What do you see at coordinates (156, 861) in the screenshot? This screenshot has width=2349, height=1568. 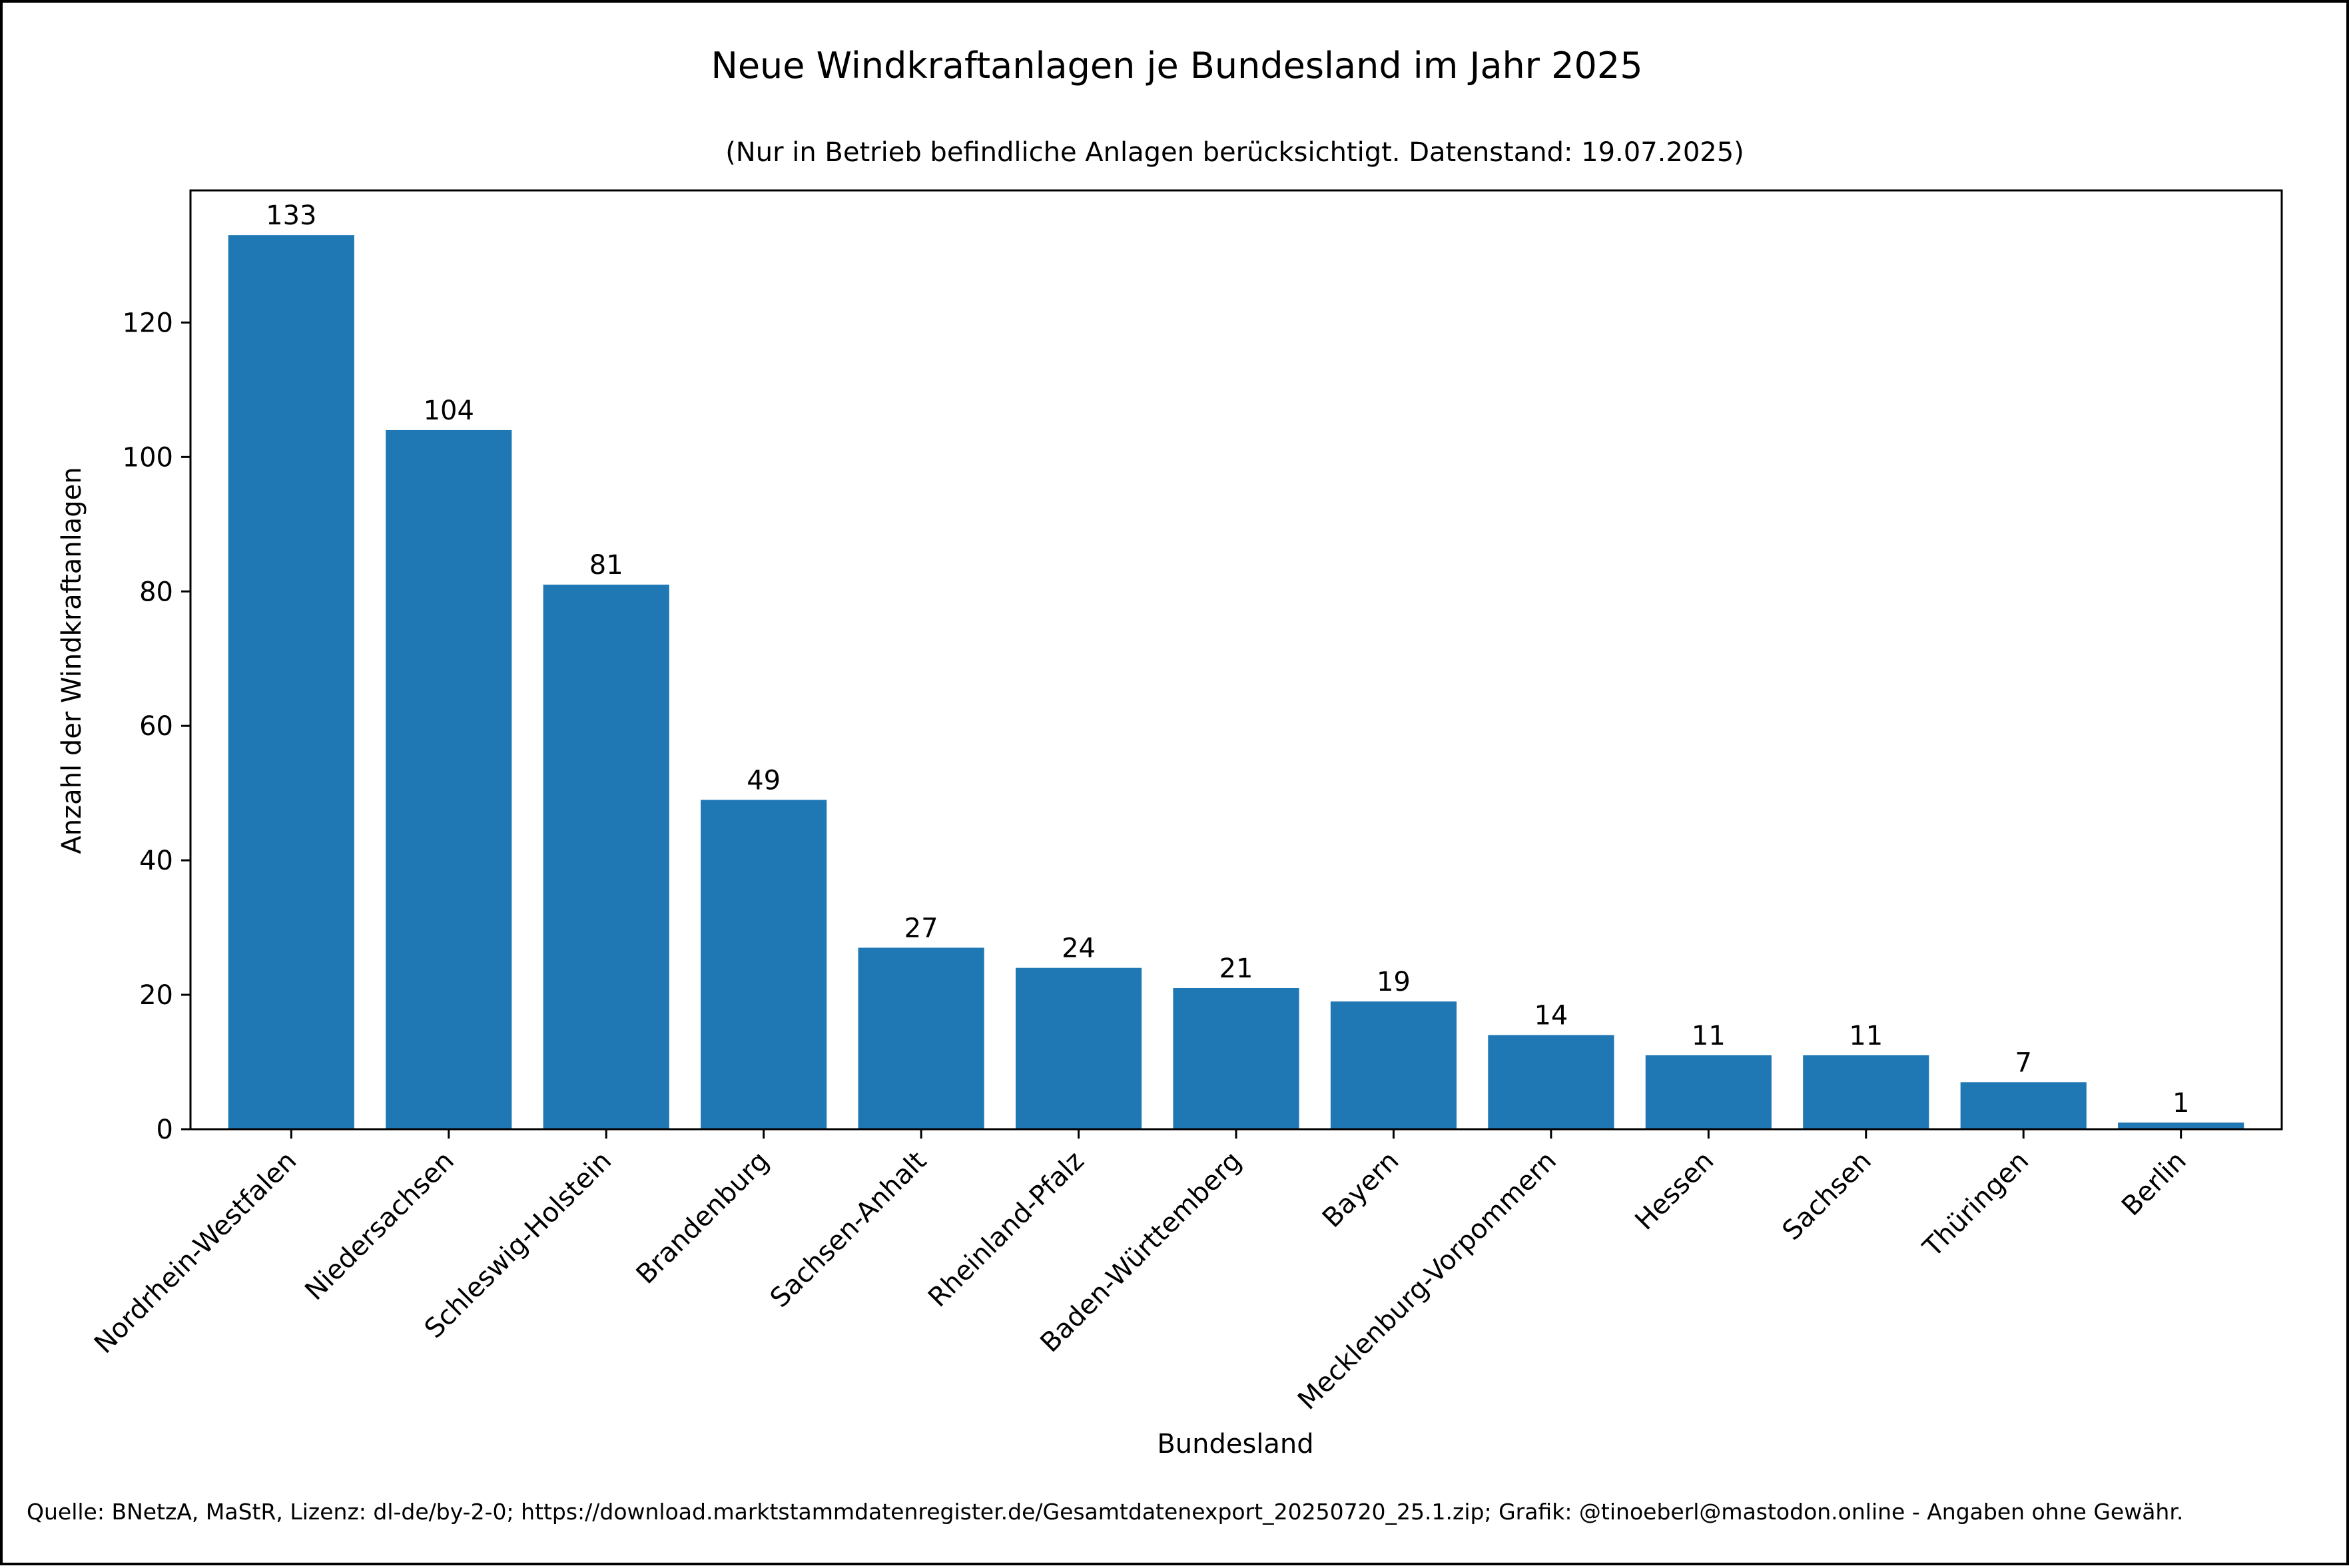 I see `y-tick-label: 40` at bounding box center [156, 861].